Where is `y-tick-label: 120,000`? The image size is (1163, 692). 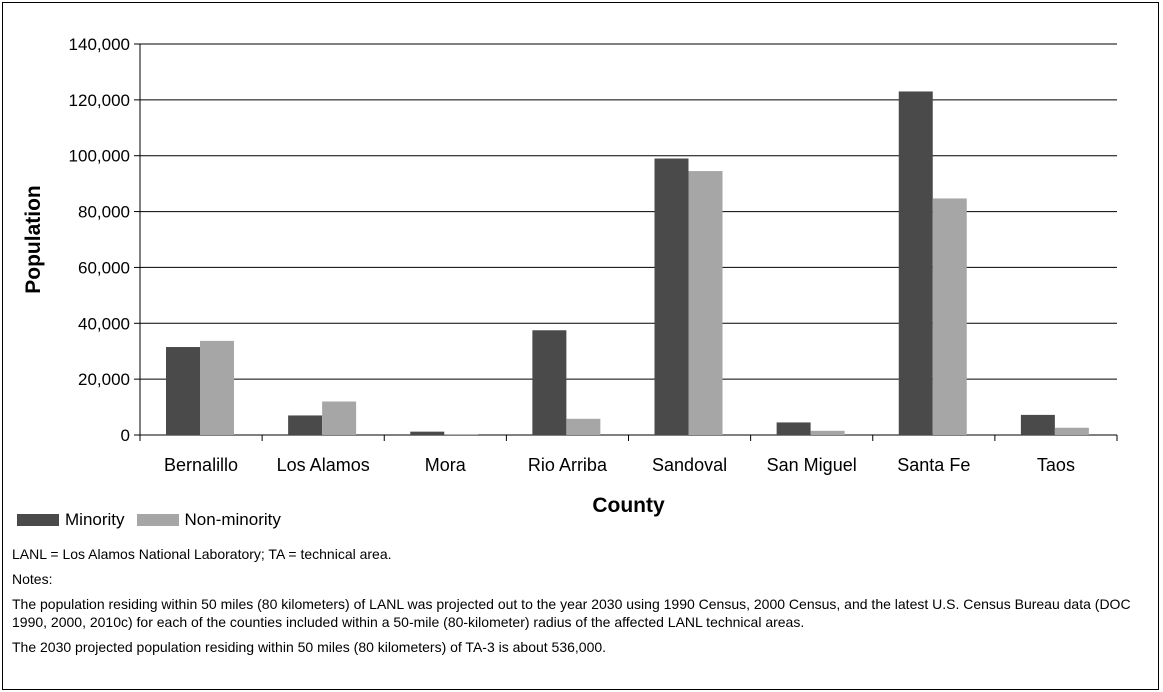 y-tick-label: 120,000 is located at coordinates (99, 100).